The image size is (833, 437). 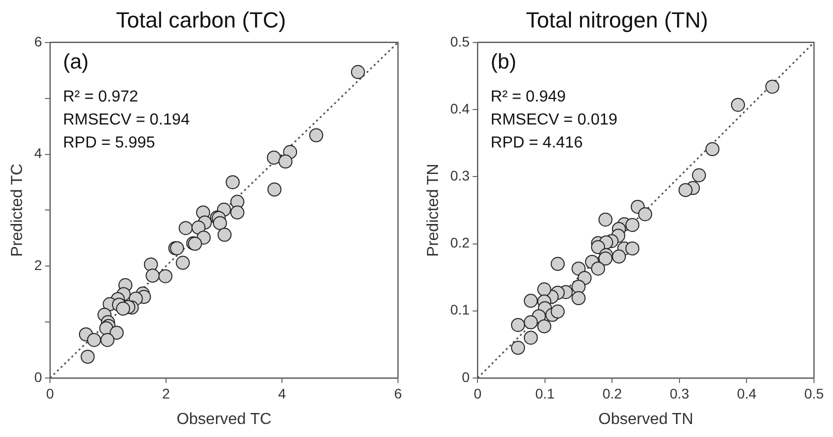 What do you see at coordinates (536, 143) in the screenshot?
I see `annotation: RPD = 4.416` at bounding box center [536, 143].